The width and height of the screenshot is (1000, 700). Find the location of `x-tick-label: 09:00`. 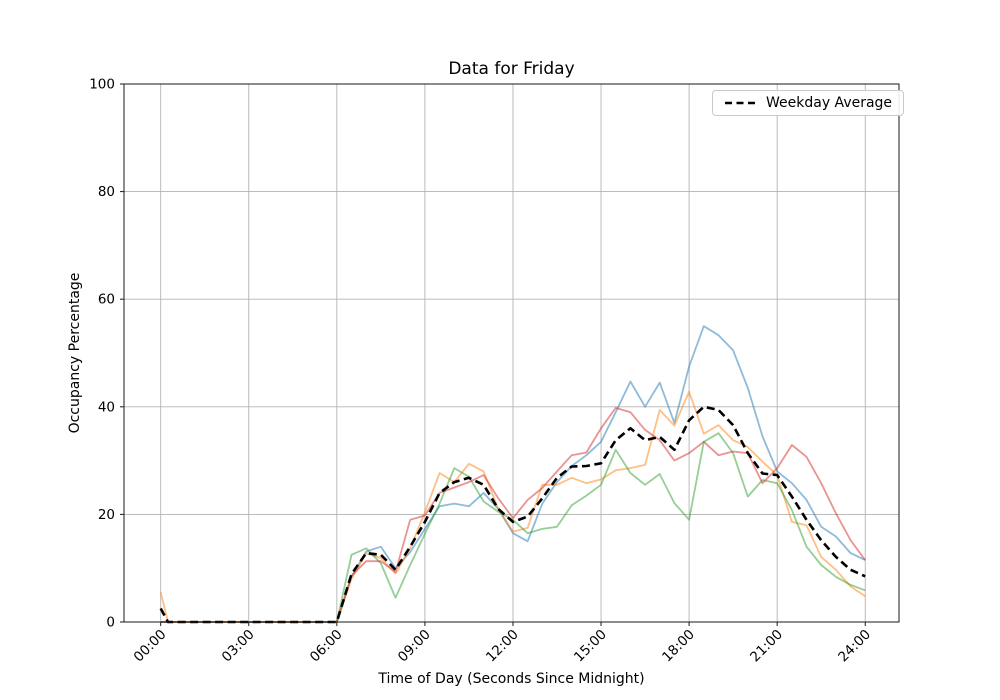

x-tick-label: 09:00 is located at coordinates (414, 646).